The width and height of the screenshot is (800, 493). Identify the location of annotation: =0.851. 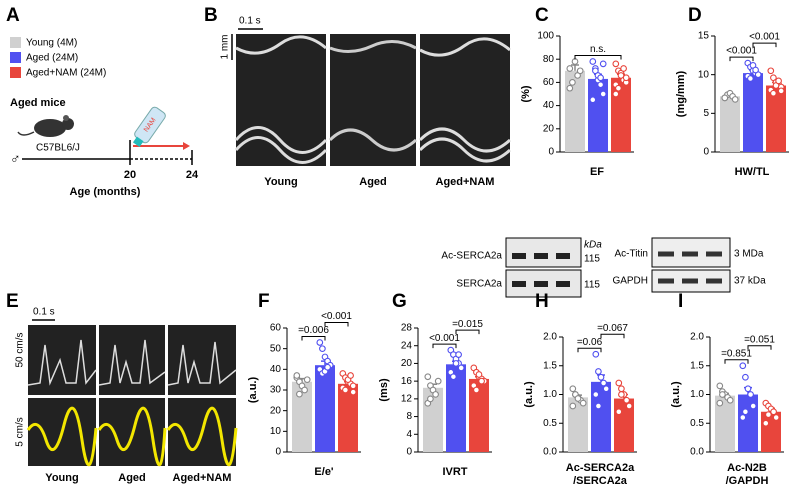
(736, 353).